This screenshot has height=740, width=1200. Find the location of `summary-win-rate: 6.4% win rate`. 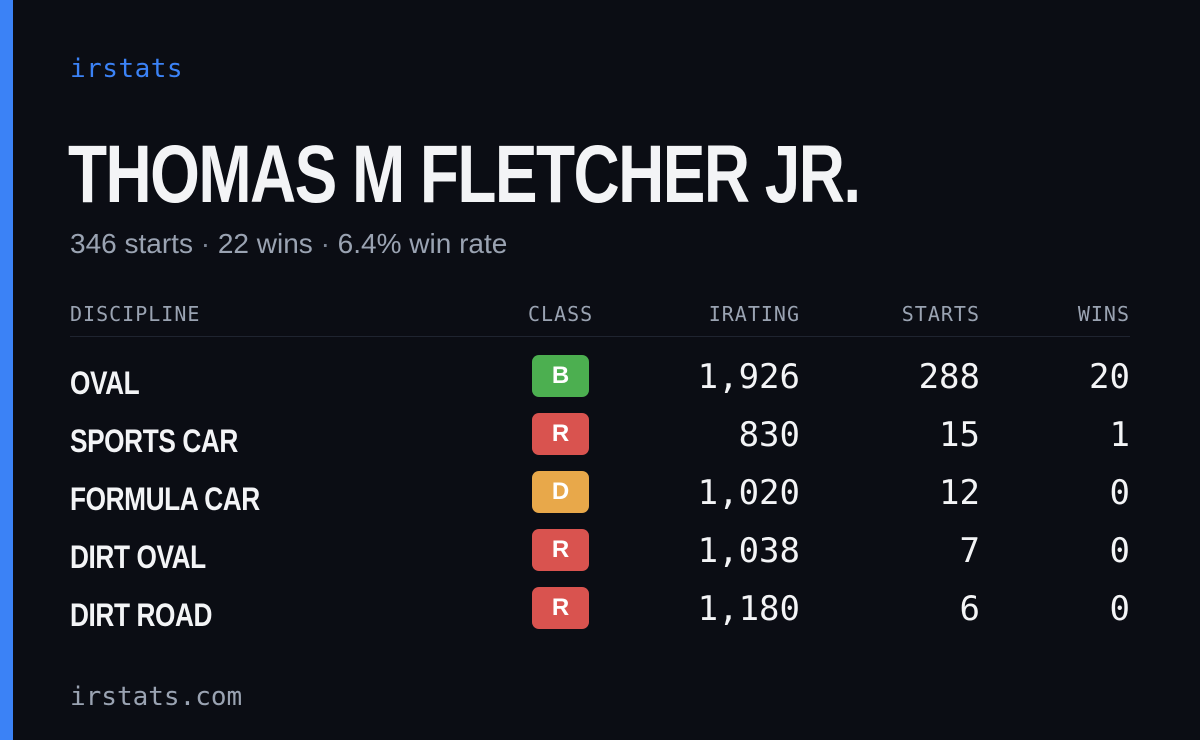

summary-win-rate: 6.4% win rate is located at coordinates (422, 243).